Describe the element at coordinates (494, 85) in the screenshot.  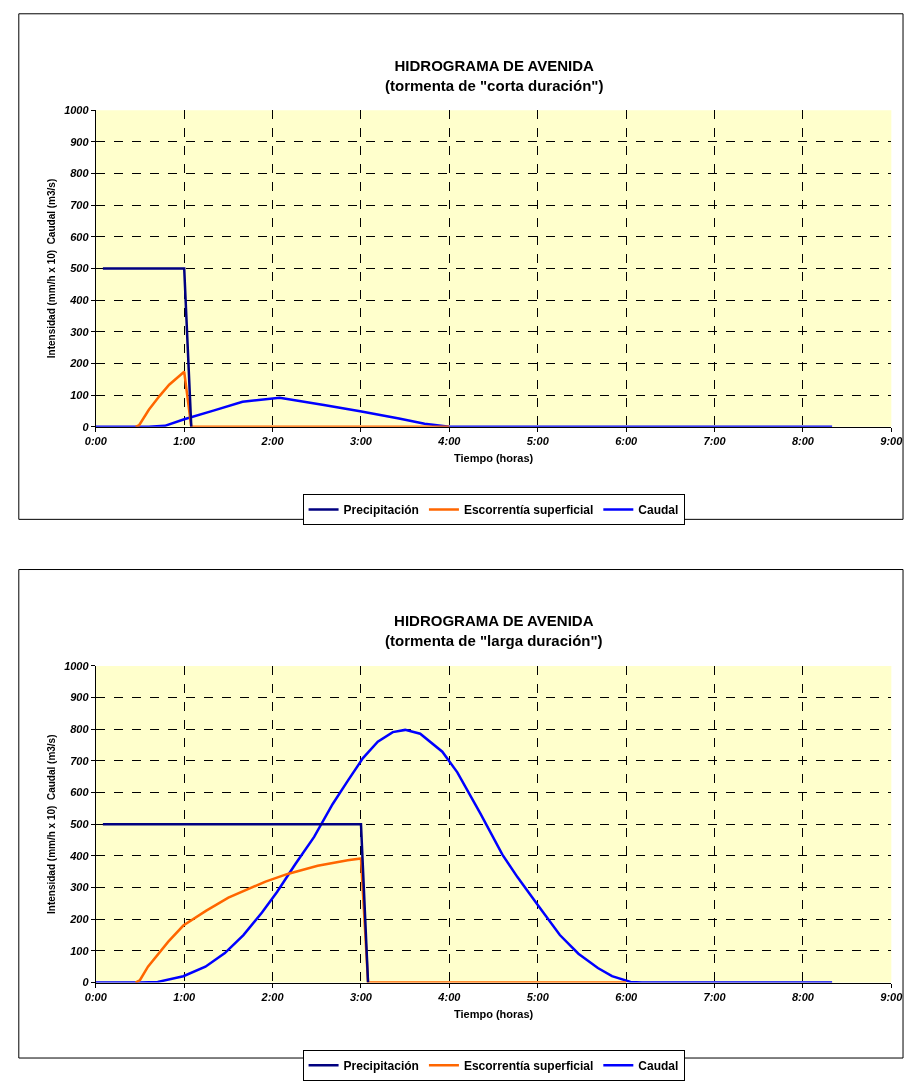
I see `chart-subtitle: (tormenta de "corta duración")` at that location.